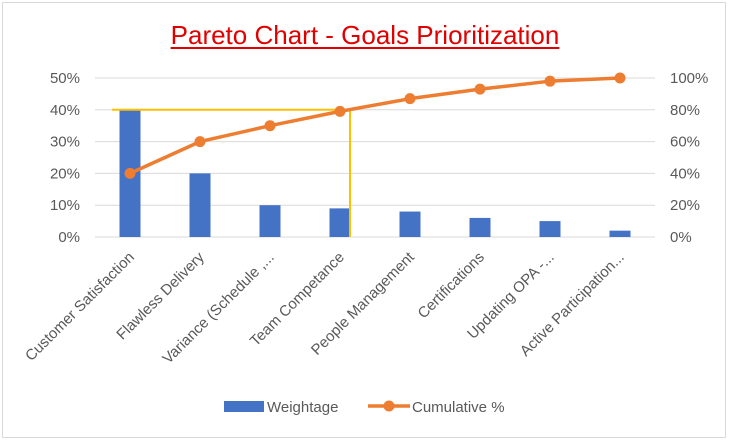  What do you see at coordinates (685, 173) in the screenshot?
I see `right-axis-tick-label: 40%` at bounding box center [685, 173].